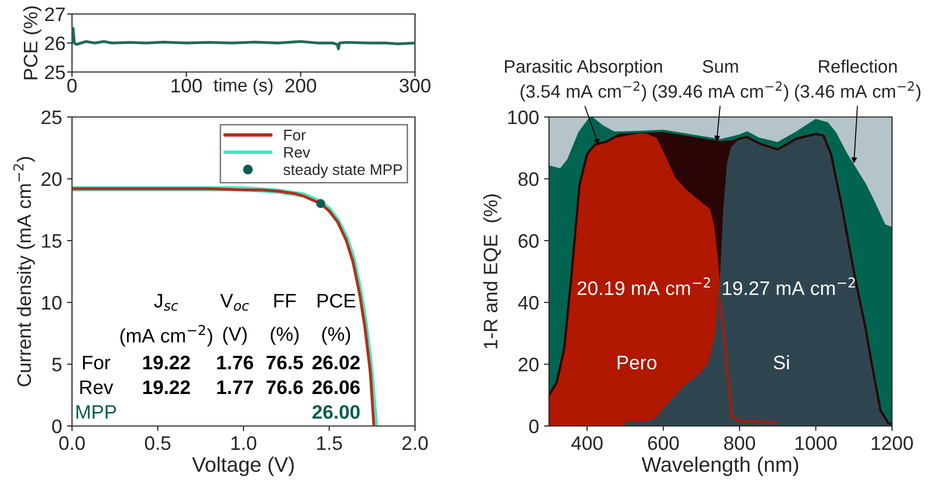  Describe the element at coordinates (492, 271) in the screenshot. I see `y-axis-title: 1-R and EQE (%)` at that location.